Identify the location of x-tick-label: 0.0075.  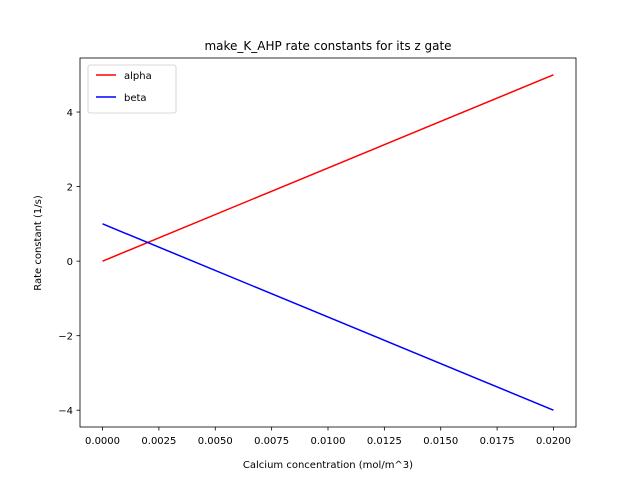
(271, 441).